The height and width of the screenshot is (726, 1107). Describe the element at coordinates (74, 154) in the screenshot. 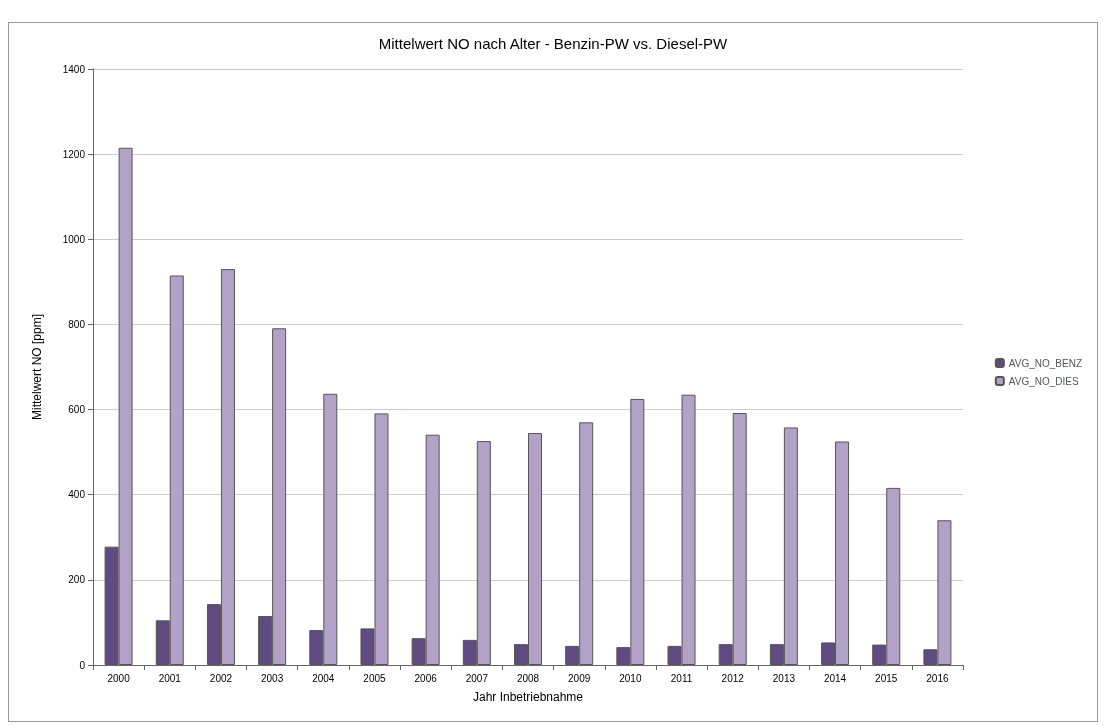

I see `y-tick-label: 1200` at that location.